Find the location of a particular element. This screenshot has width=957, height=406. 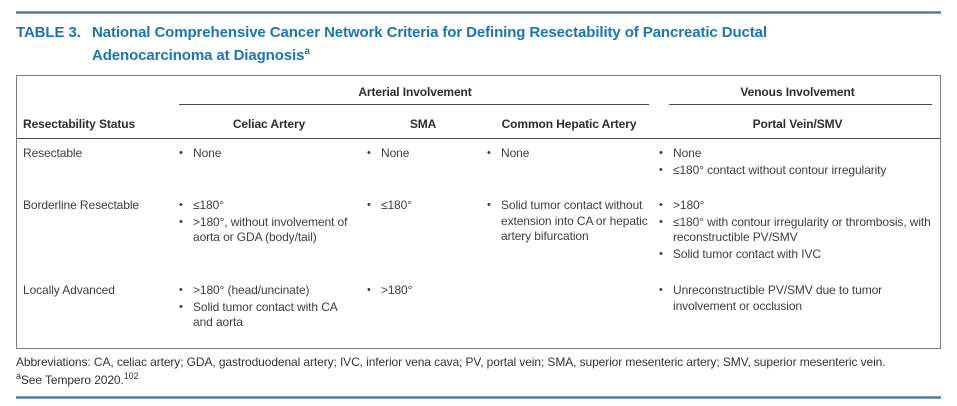

col-header-sma: SMA is located at coordinates (423, 124).